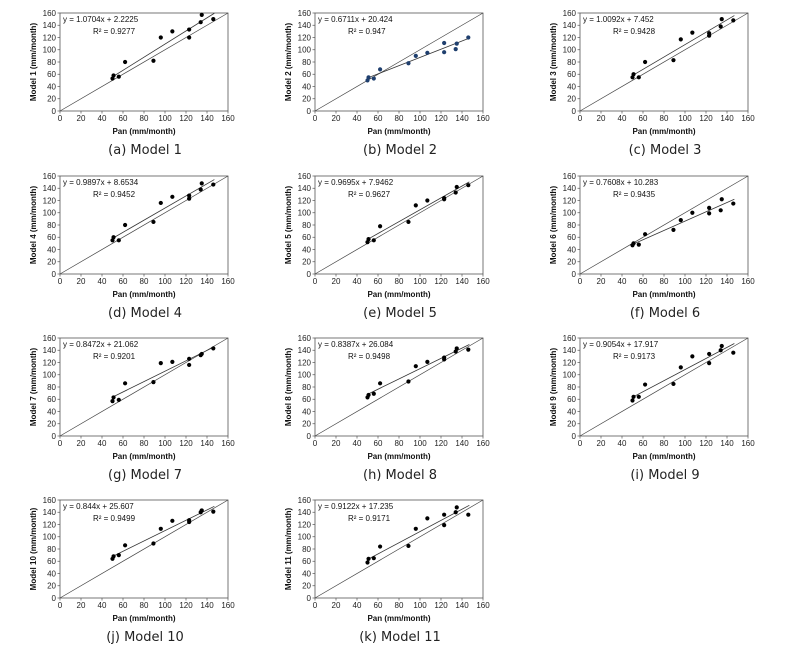 The width and height of the screenshot is (800, 652). What do you see at coordinates (665, 475) in the screenshot?
I see `panel-caption: (i) Model 9` at bounding box center [665, 475].